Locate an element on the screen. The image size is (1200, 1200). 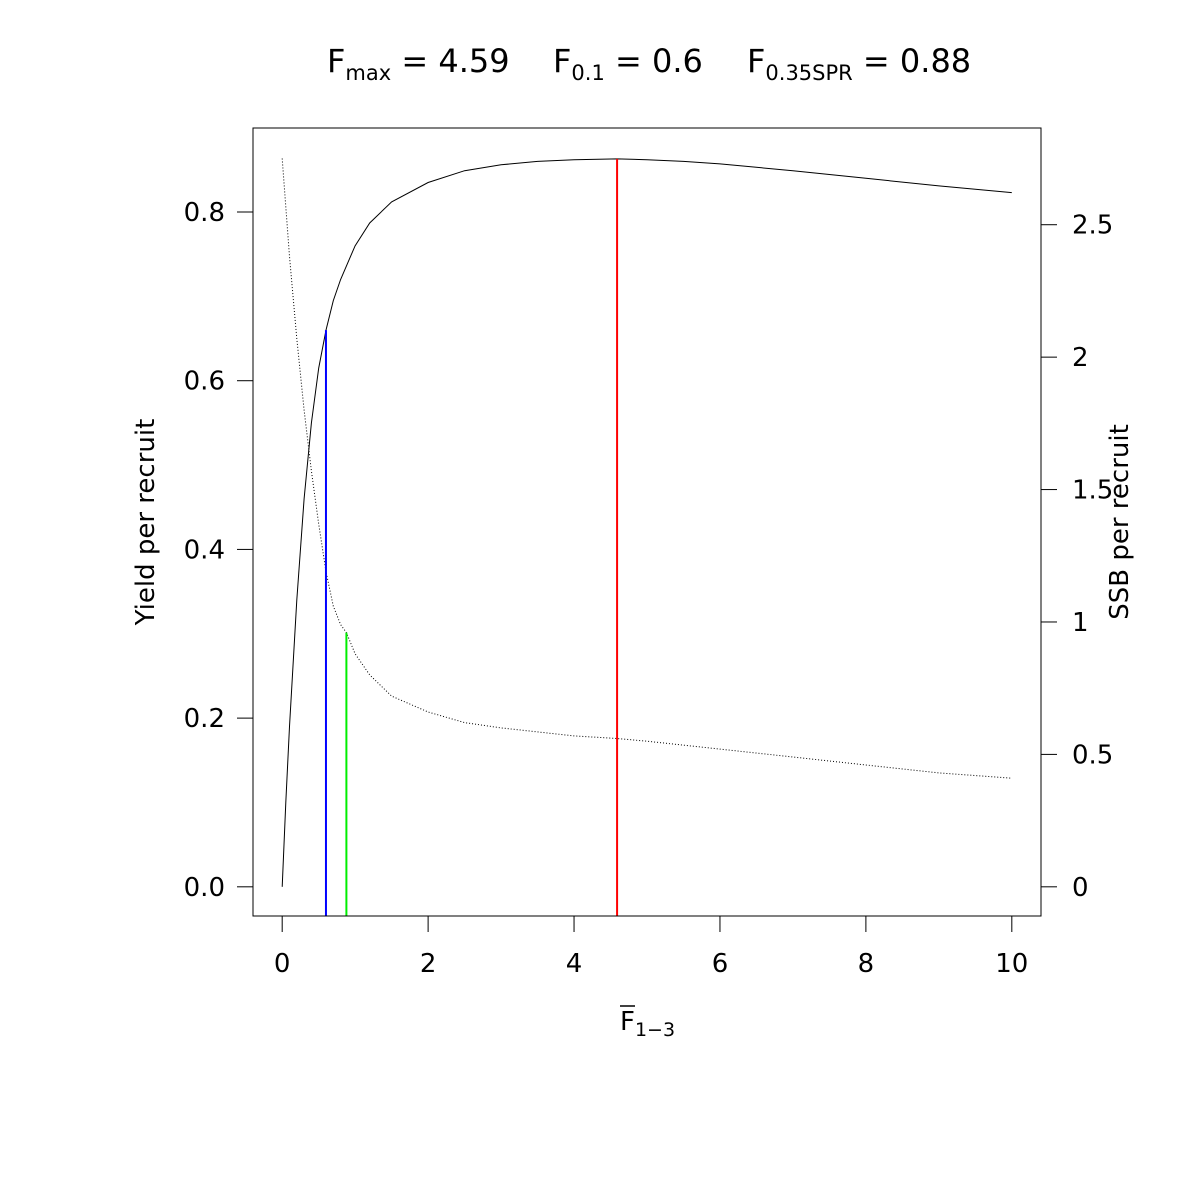
y-axis-label: Yield per recruit is located at coordinates (146, 523).